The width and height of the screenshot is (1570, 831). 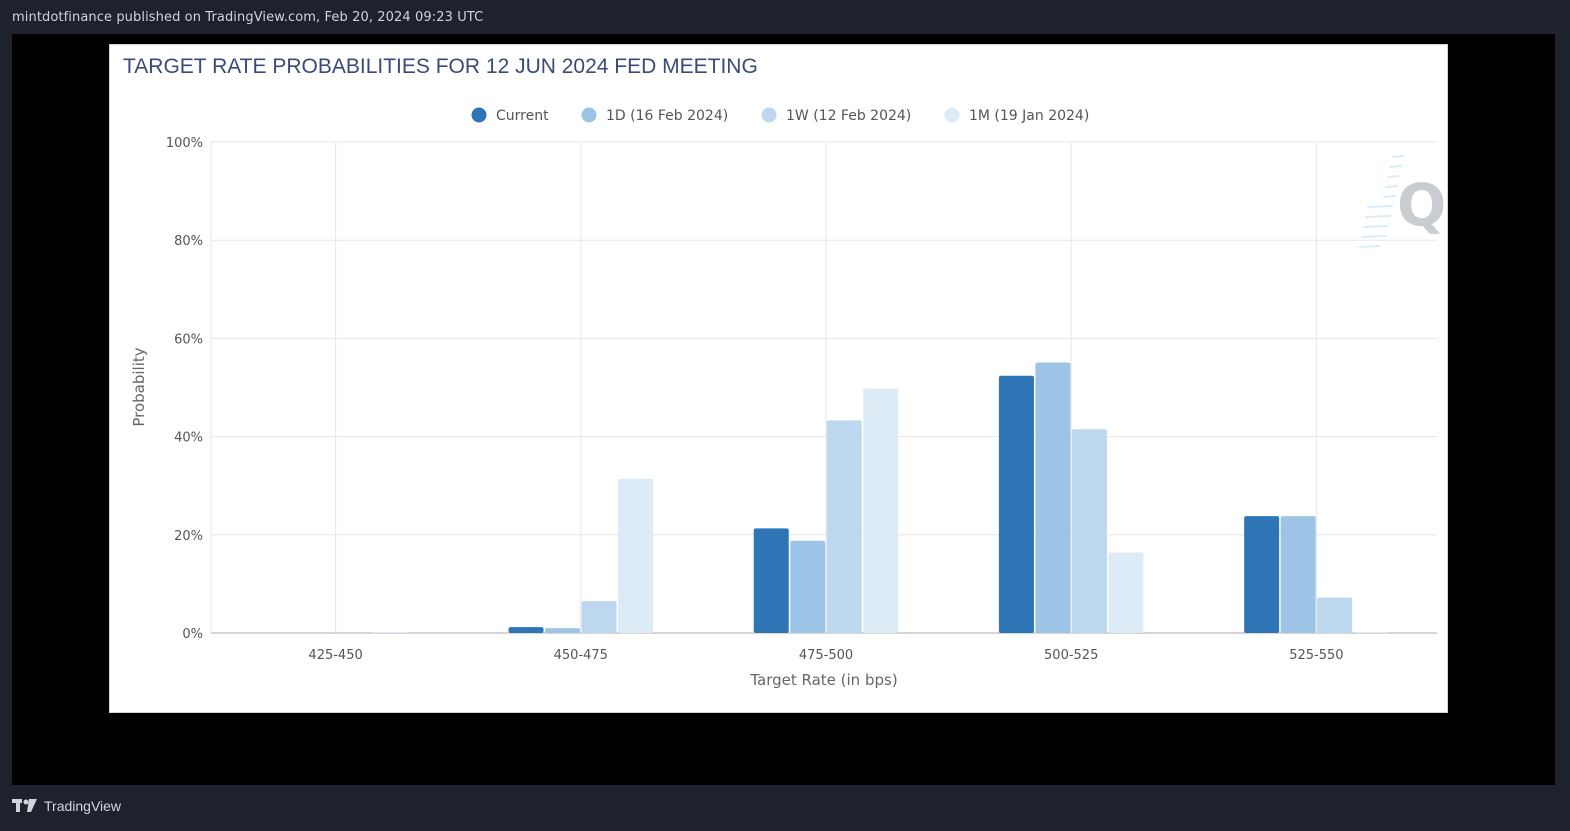 I want to click on legend-item: 1M (19 Jan 2024), so click(x=1017, y=116).